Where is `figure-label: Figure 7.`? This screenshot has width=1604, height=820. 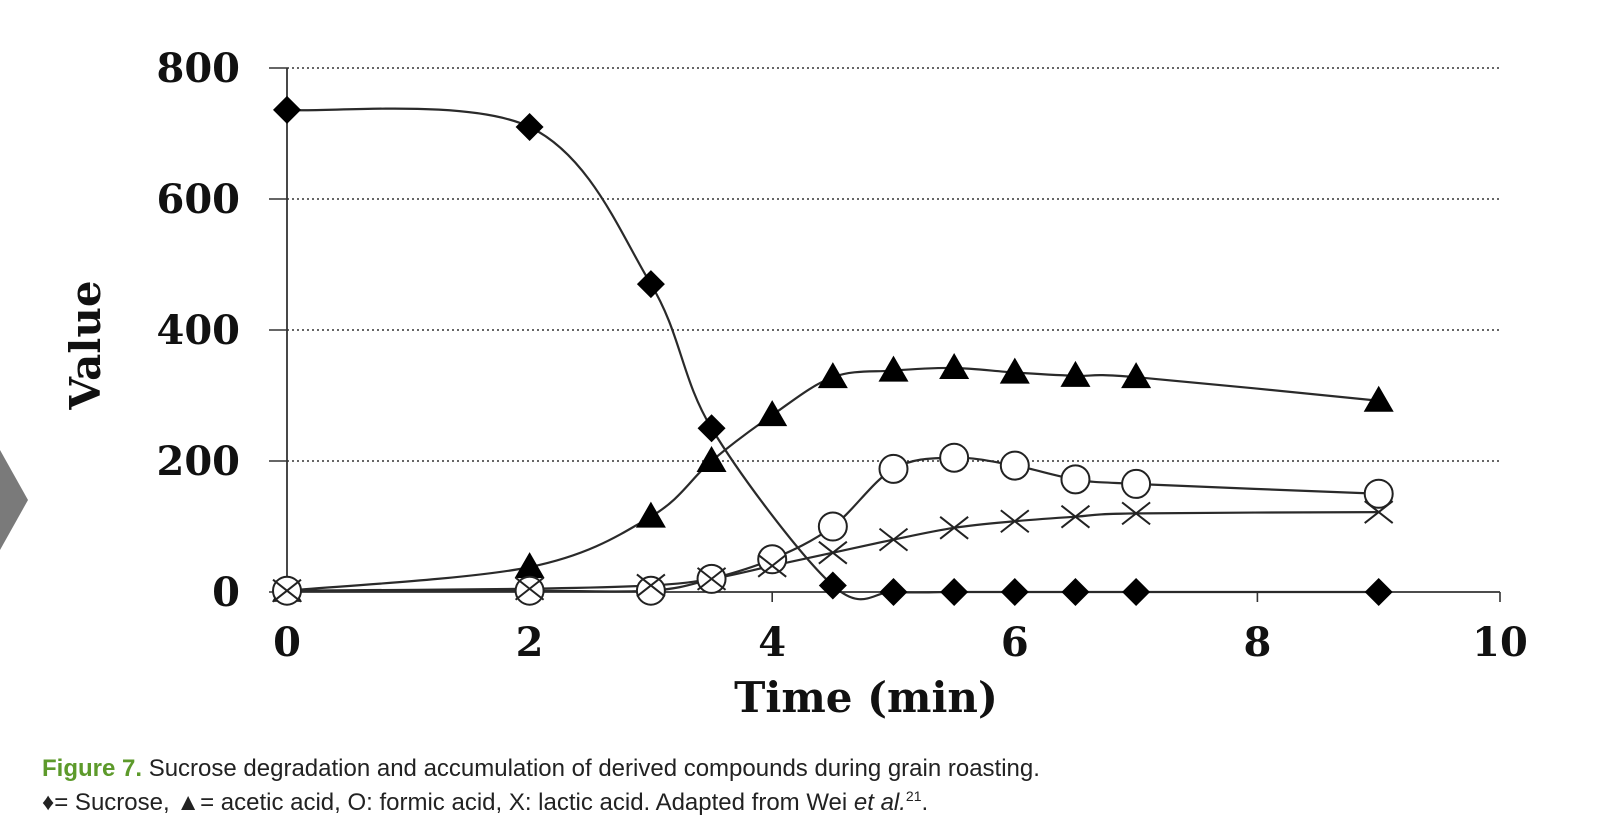 figure-label: Figure 7. is located at coordinates (92, 768).